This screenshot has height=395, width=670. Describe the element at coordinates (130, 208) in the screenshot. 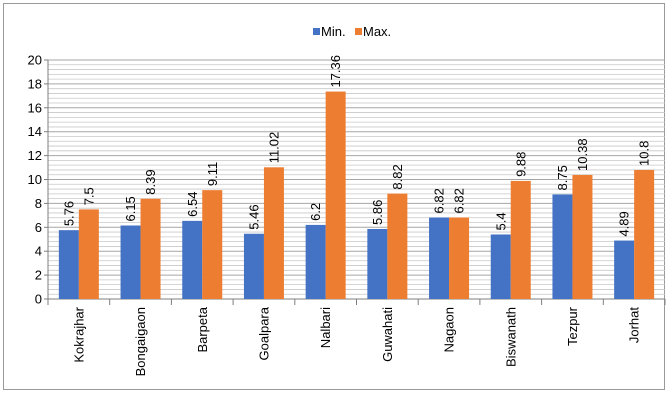

I see `data-label: 6.15` at that location.